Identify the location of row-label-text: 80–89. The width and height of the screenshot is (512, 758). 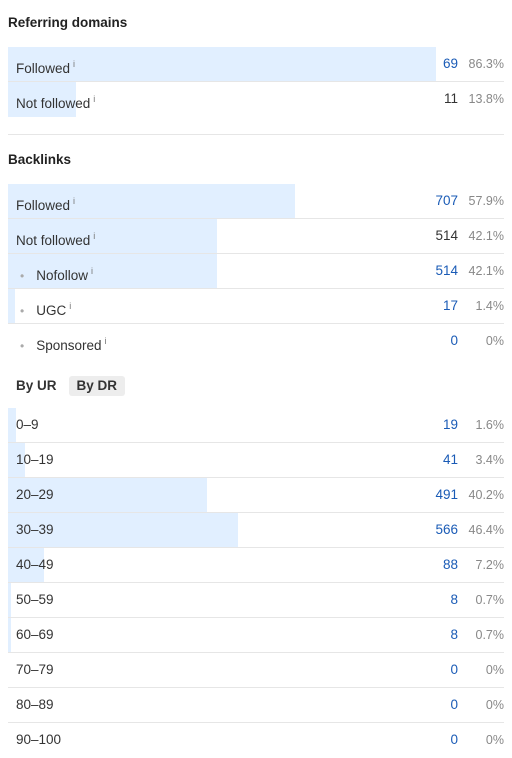
(35, 704).